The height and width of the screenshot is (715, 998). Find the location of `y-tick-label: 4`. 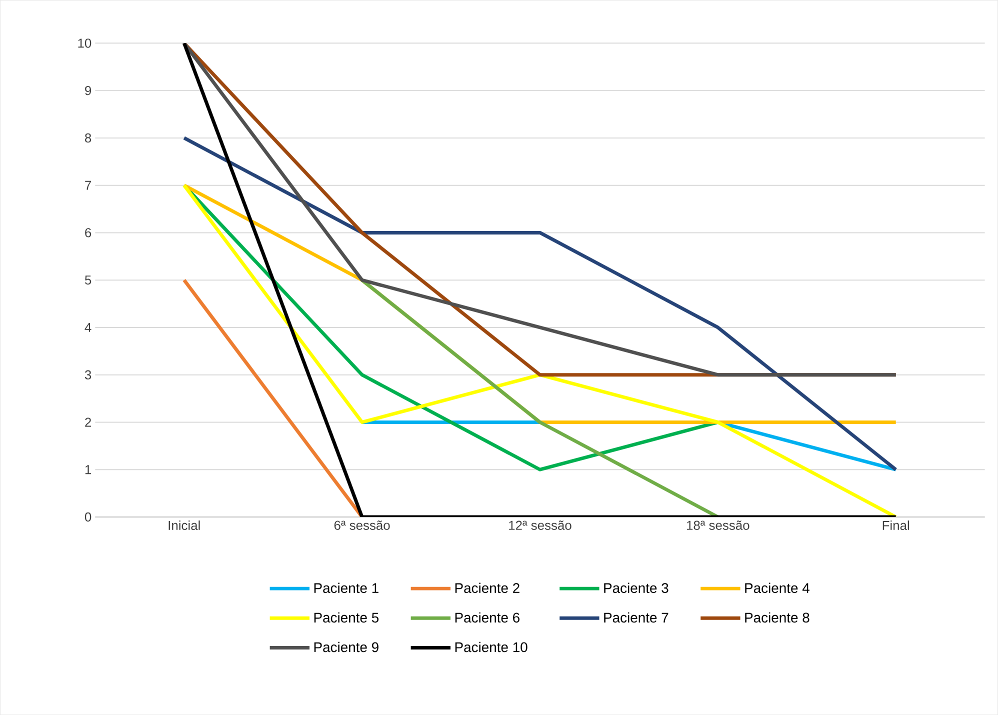

y-tick-label: 4 is located at coordinates (88, 327).